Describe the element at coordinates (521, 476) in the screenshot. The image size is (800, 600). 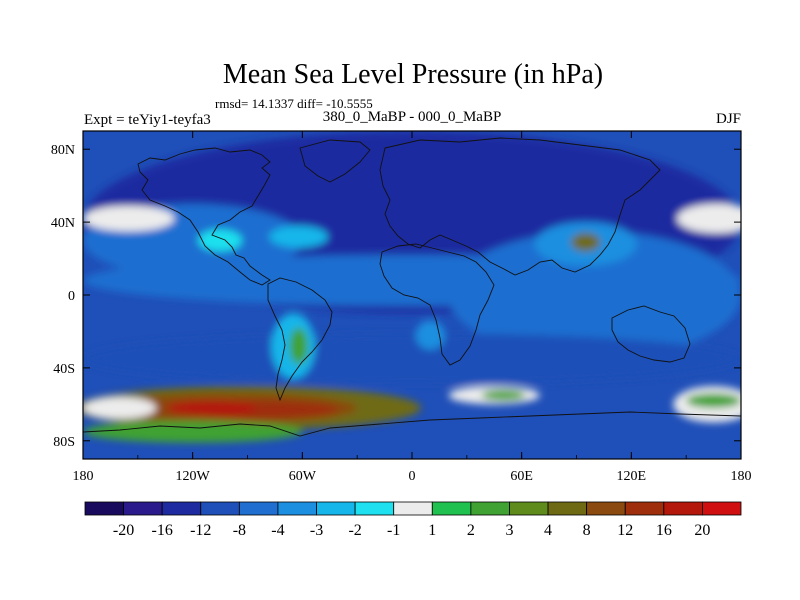
I see `x-tick-label-4: 60E` at that location.